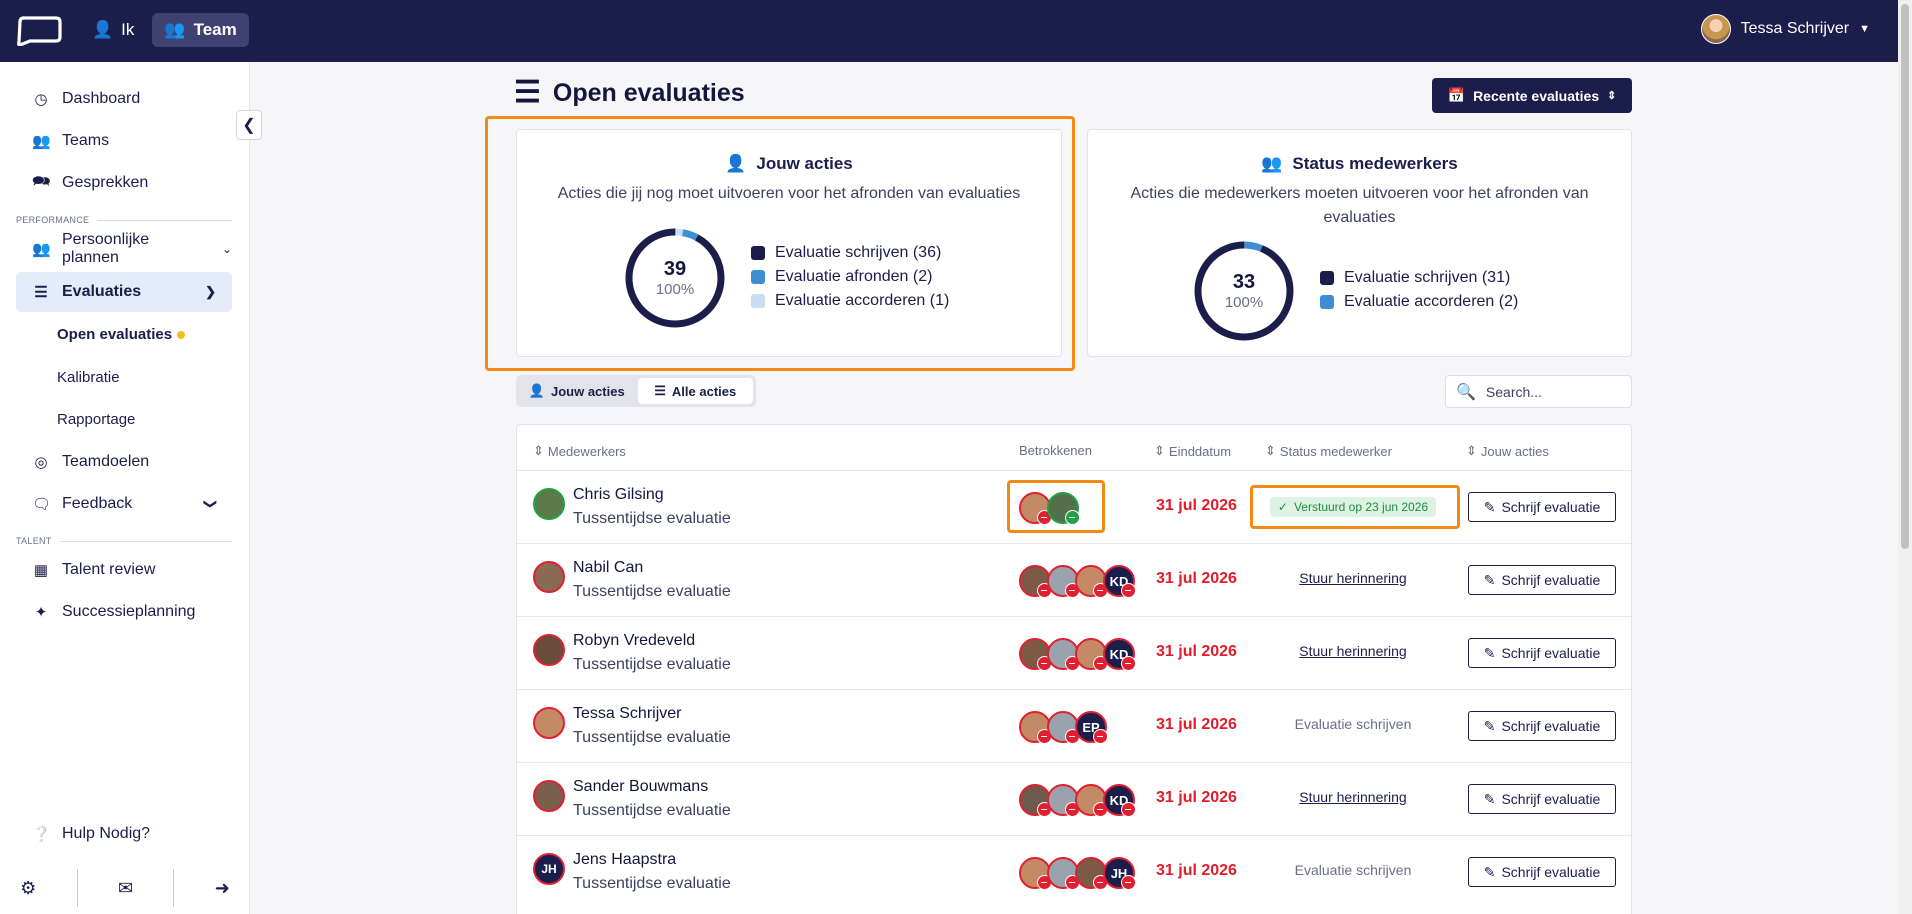 The image size is (1912, 914). Describe the element at coordinates (124, 612) in the screenshot. I see `sidebar-item-successieplanning: ✦ Successieplanning` at that location.